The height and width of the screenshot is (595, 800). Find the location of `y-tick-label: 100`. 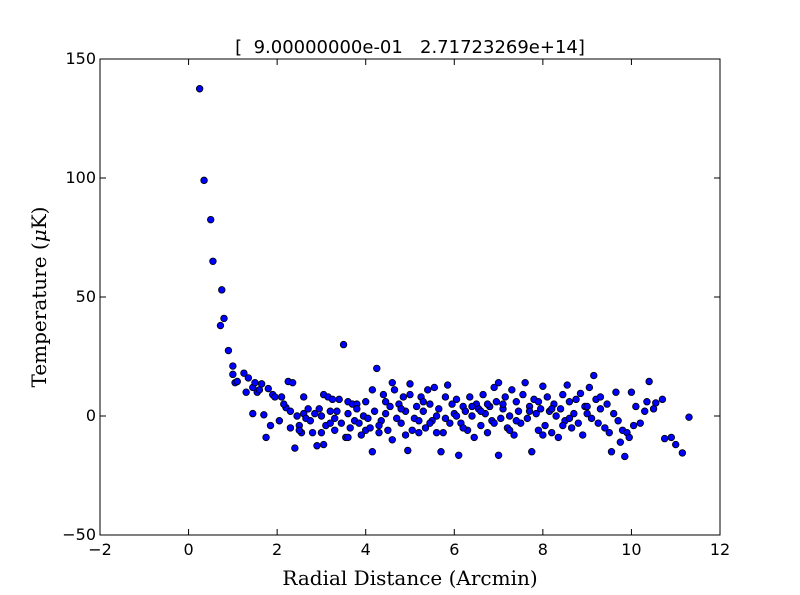

y-tick-label: 100 is located at coordinates (80, 177).